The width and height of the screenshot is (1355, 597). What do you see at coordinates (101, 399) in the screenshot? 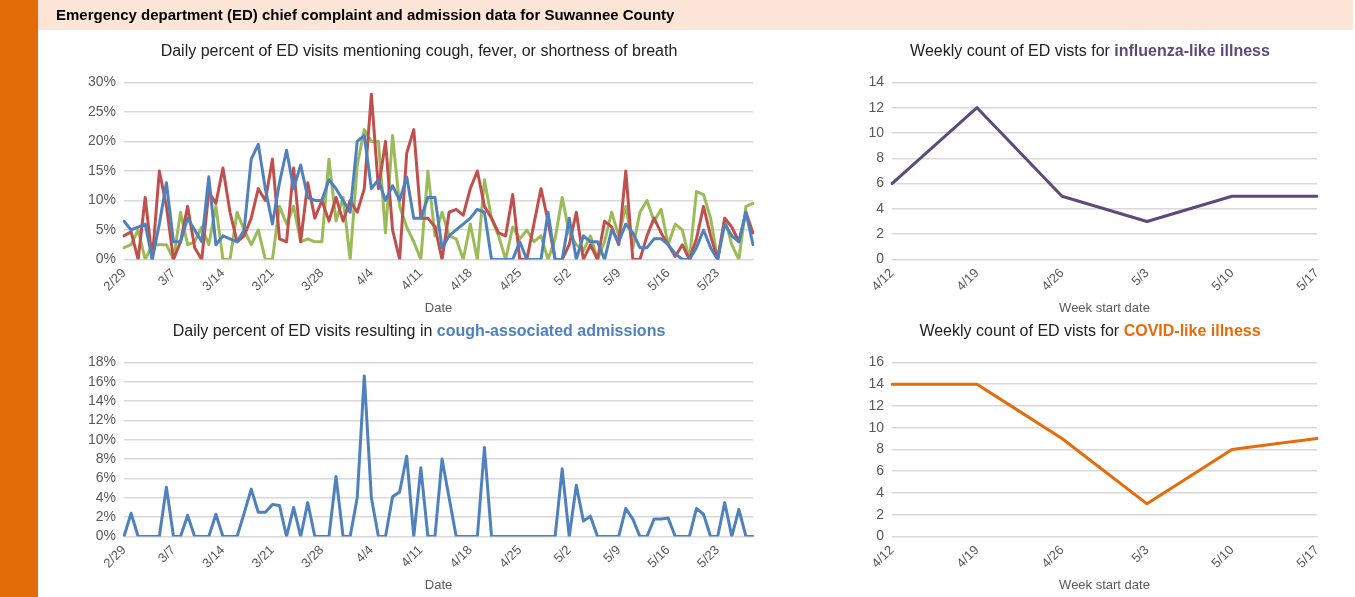
I see `y-tick-label: 14%` at bounding box center [101, 399].